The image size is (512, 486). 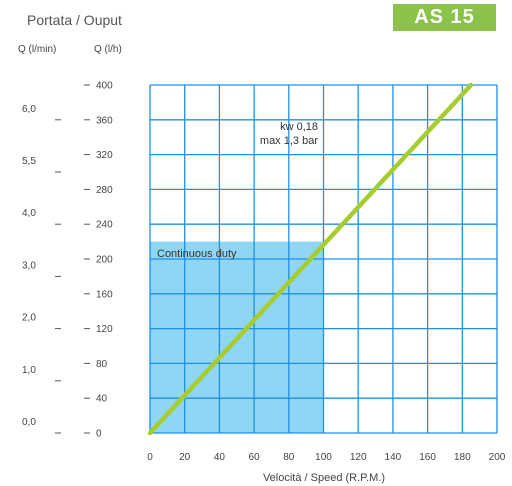 I want to click on x-tick-label: 20, so click(x=185, y=457).